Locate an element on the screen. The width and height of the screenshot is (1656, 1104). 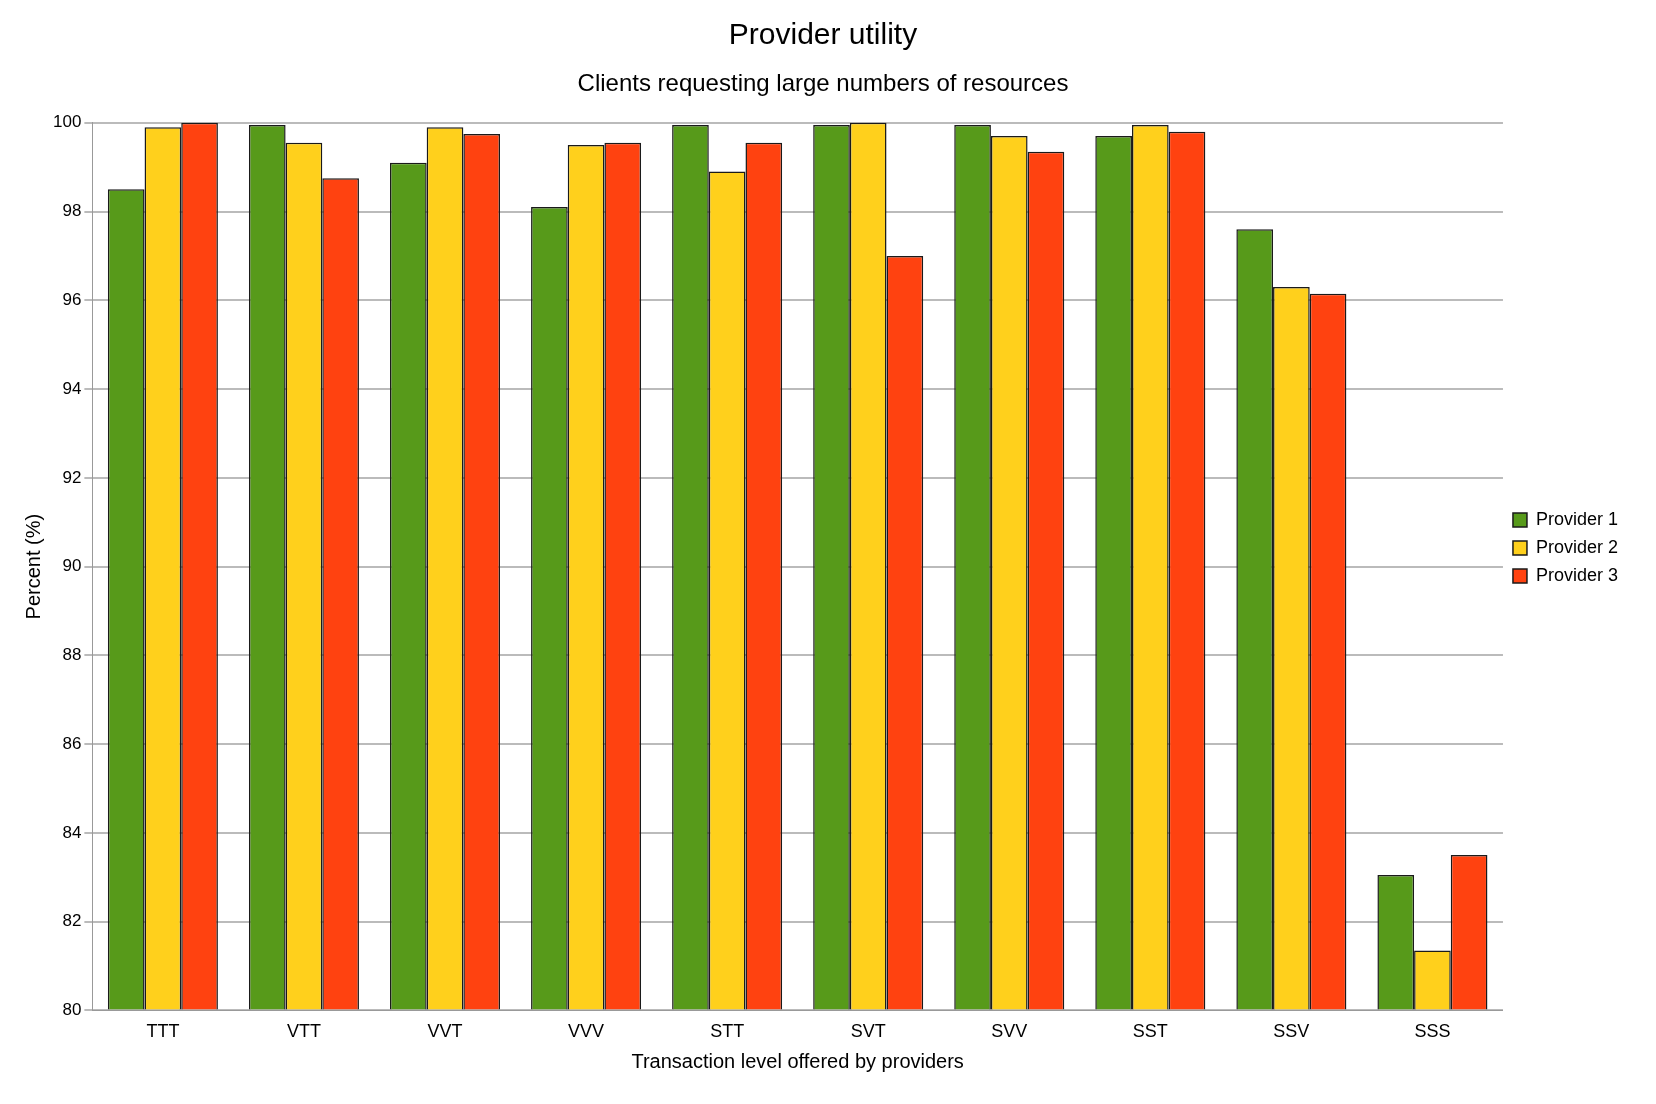
y-tick-label: 100 is located at coordinates (67, 122).